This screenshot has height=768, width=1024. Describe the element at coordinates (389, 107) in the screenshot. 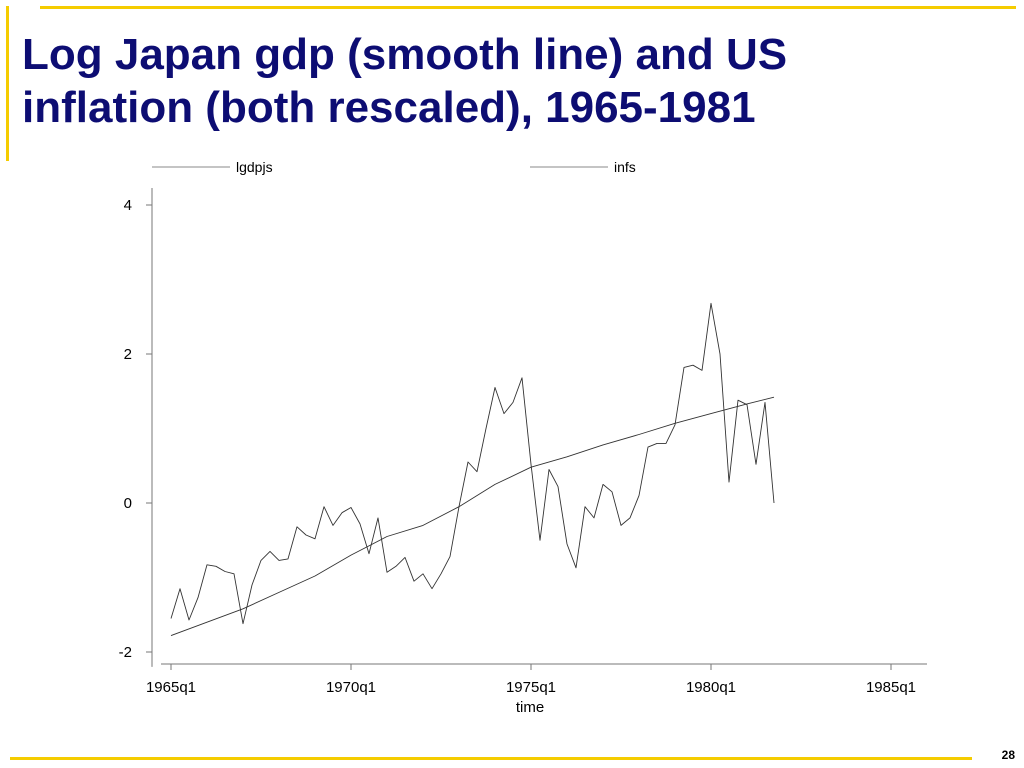

I see `slide-title-line-2: inflation (both rescaled), 1965-1981` at that location.